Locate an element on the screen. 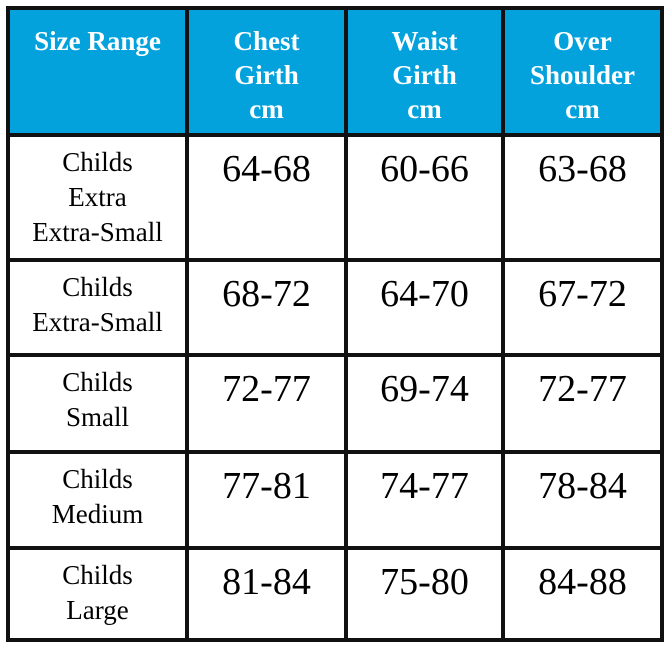 This screenshot has width=670, height=647. cell-line: Size Range is located at coordinates (97, 41).